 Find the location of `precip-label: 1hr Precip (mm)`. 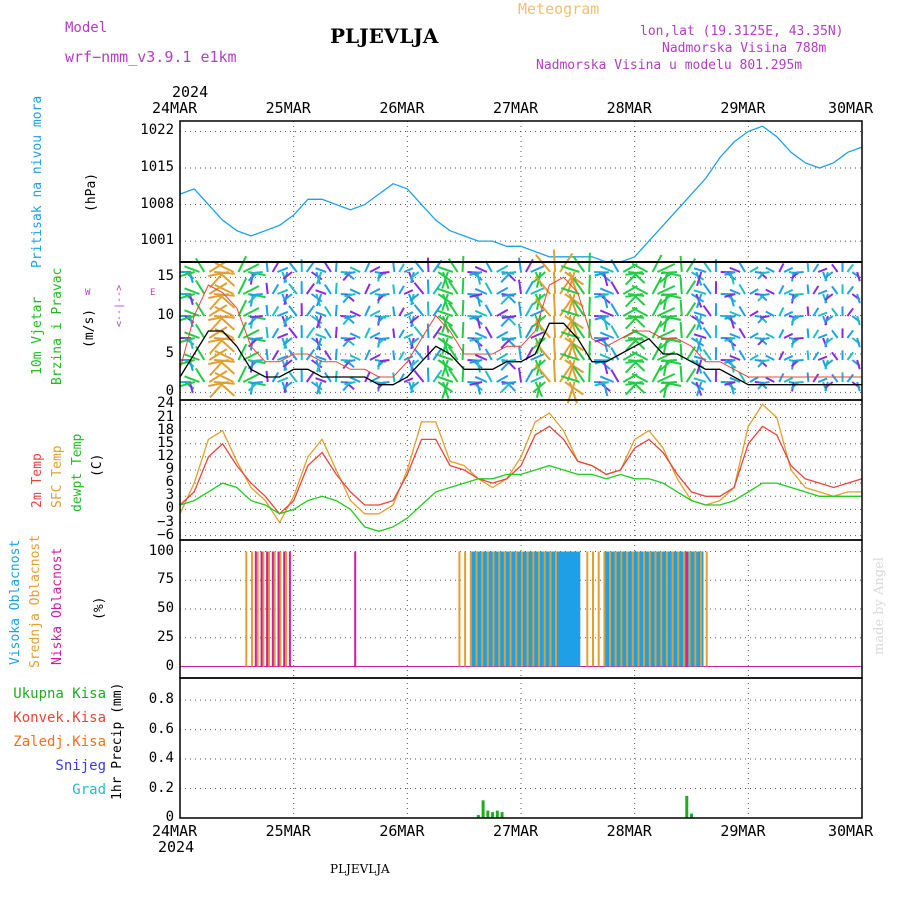

precip-label: 1hr Precip (mm) is located at coordinates (117, 741).